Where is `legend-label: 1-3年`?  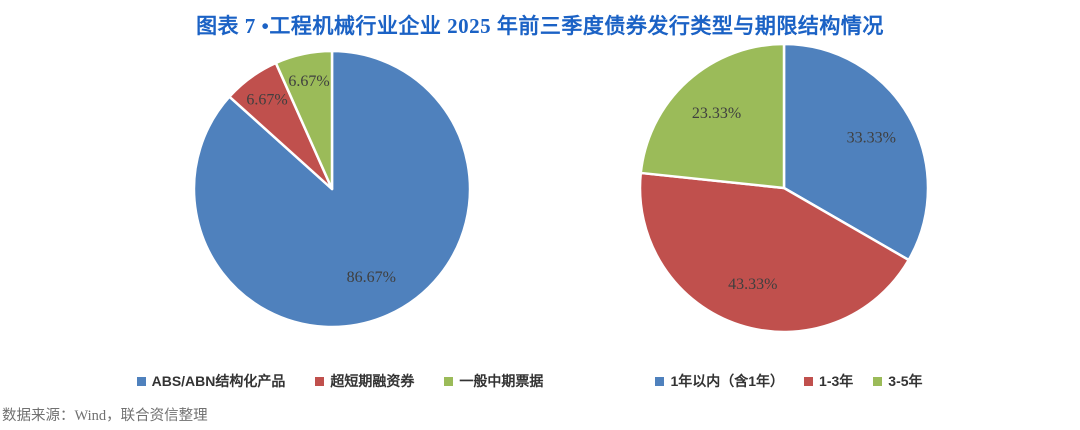
legend-label: 1-3年 is located at coordinates (836, 381).